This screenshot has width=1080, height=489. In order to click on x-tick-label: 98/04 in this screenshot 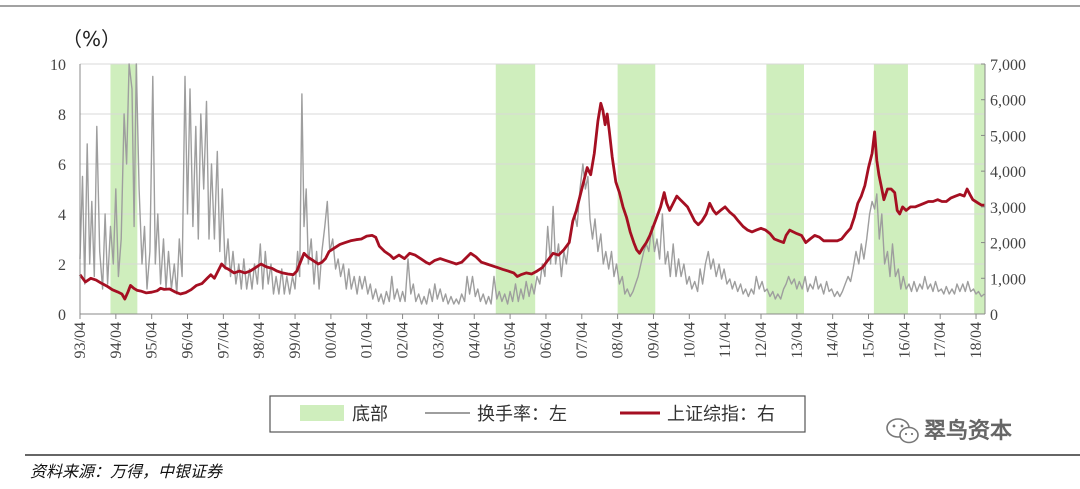, I will do `click(259, 340)`.